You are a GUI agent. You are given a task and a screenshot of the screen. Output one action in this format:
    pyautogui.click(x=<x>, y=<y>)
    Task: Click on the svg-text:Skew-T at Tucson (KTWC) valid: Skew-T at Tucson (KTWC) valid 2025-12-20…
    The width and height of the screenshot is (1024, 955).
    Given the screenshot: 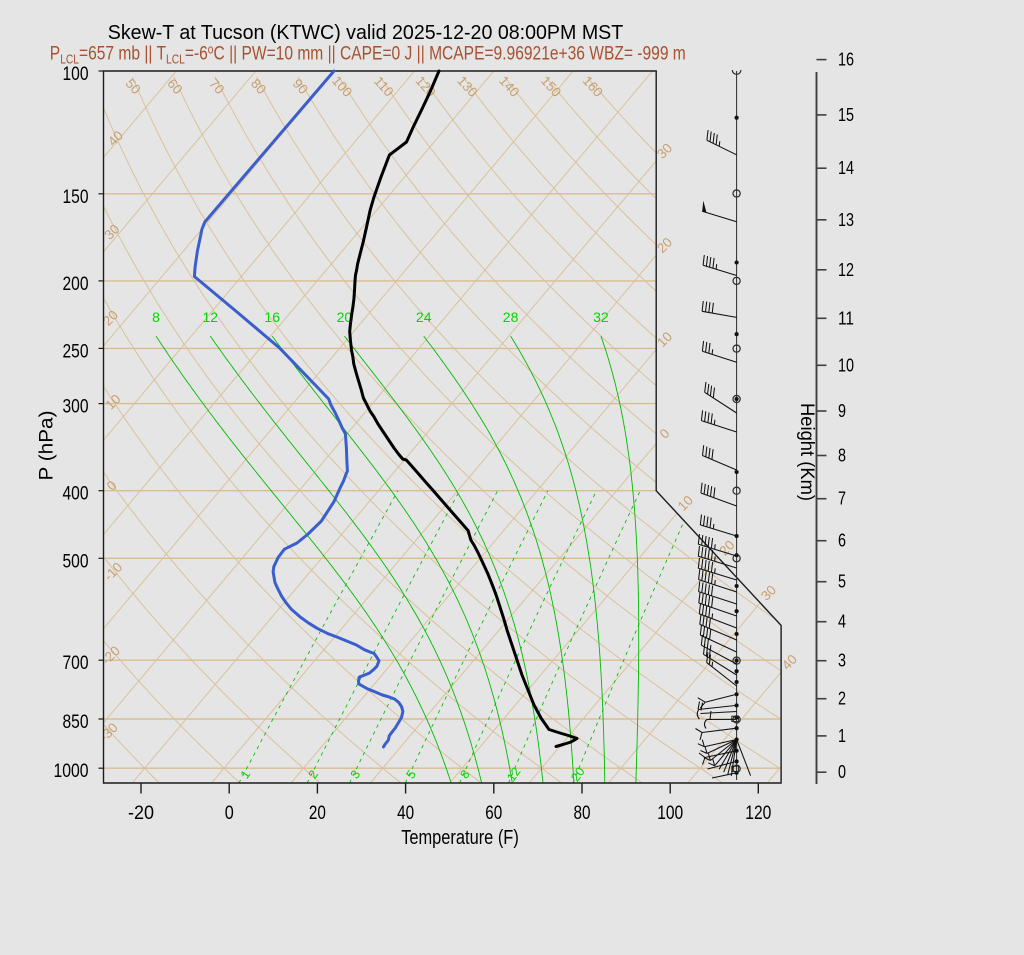 What is the action you would take?
    pyautogui.click(x=366, y=33)
    